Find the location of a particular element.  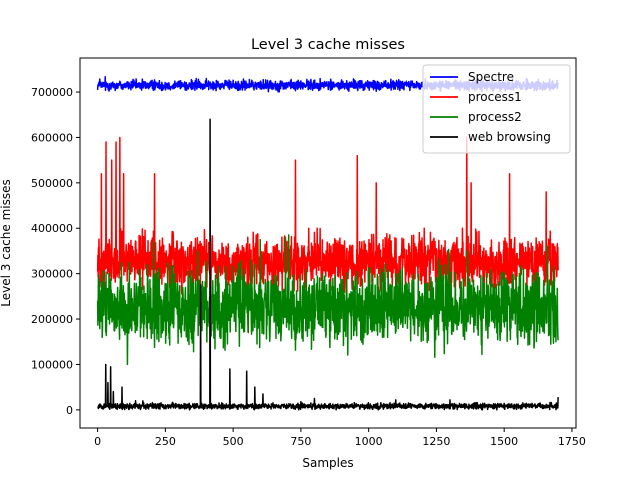

y-tick-label: 500000 is located at coordinates (52, 183).